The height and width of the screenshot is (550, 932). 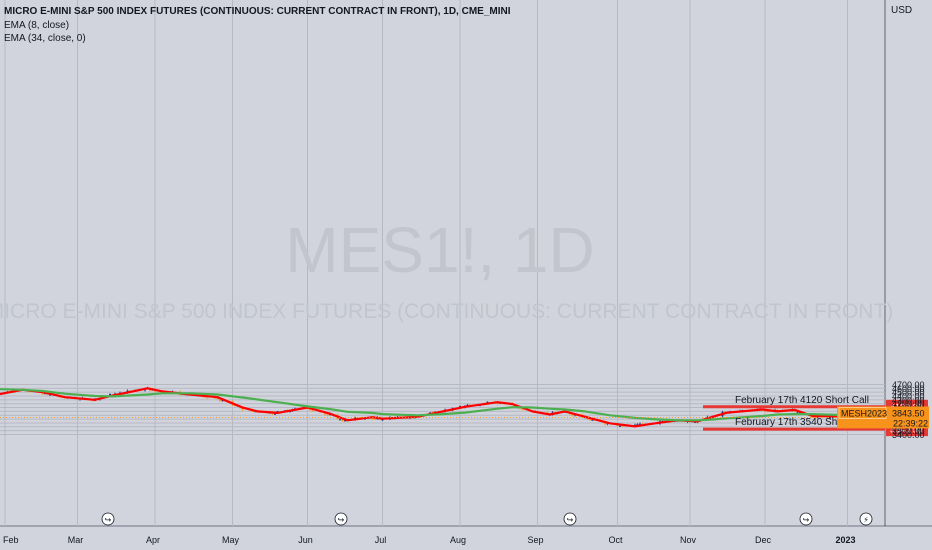 What do you see at coordinates (688, 540) in the screenshot?
I see `x-tick-label: Nov` at bounding box center [688, 540].